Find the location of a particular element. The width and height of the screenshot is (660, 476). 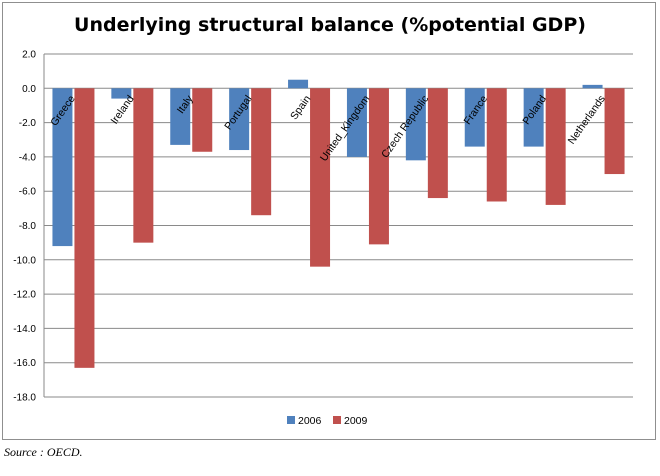

bar-2006-italy is located at coordinates (180, 116).